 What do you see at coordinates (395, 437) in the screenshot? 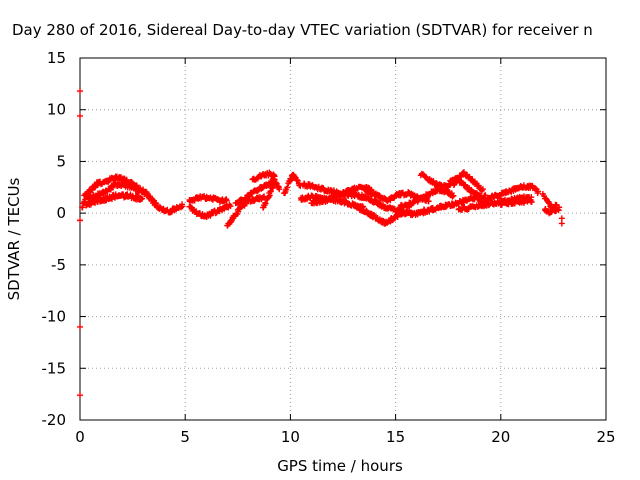
I see `x-tick-label: 15` at bounding box center [395, 437].